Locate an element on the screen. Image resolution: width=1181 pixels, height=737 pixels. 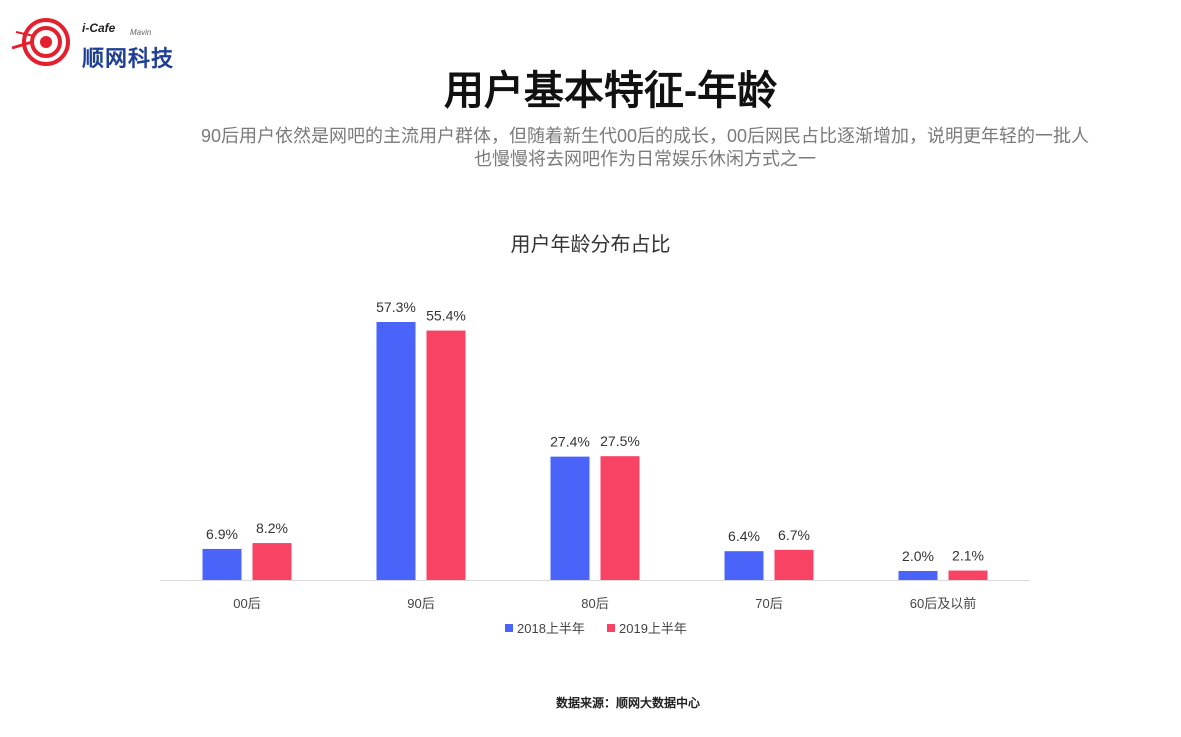
x-tick-label: 00后 is located at coordinates (246, 603).